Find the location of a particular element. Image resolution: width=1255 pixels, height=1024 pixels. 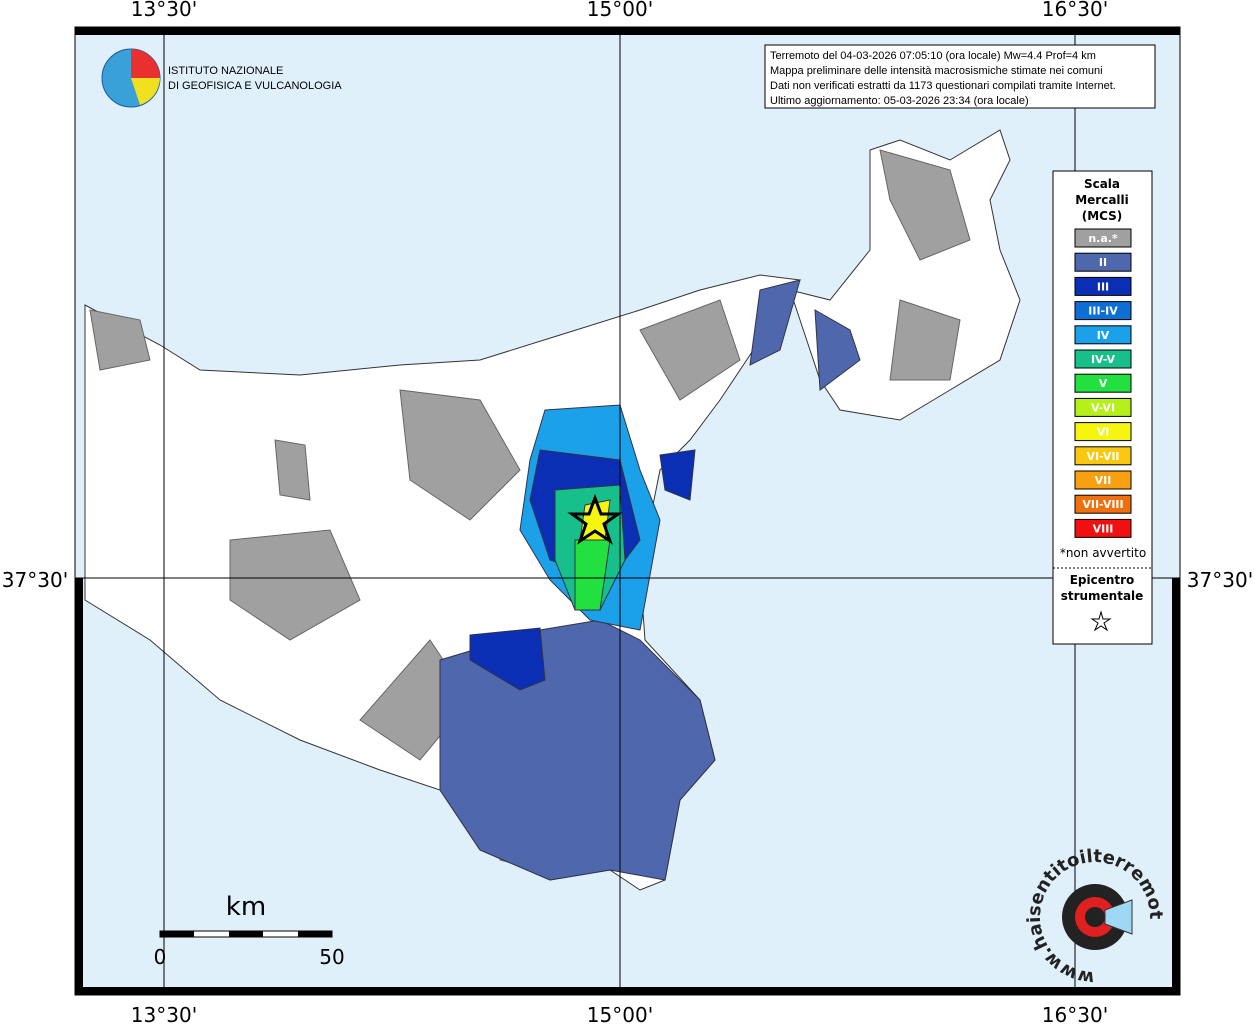

legend-label: VIII is located at coordinates (1103, 528).